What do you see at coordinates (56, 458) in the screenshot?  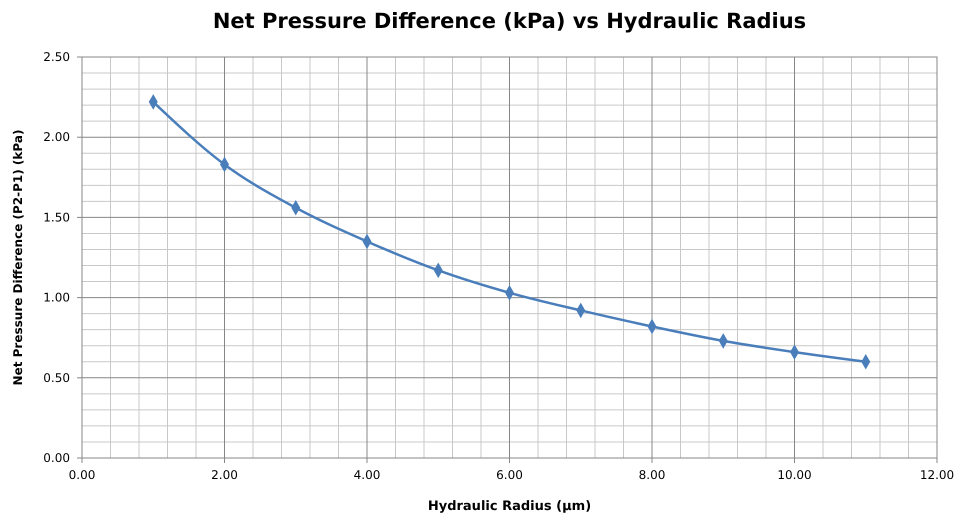 I see `y-tick-label: 0.00` at bounding box center [56, 458].